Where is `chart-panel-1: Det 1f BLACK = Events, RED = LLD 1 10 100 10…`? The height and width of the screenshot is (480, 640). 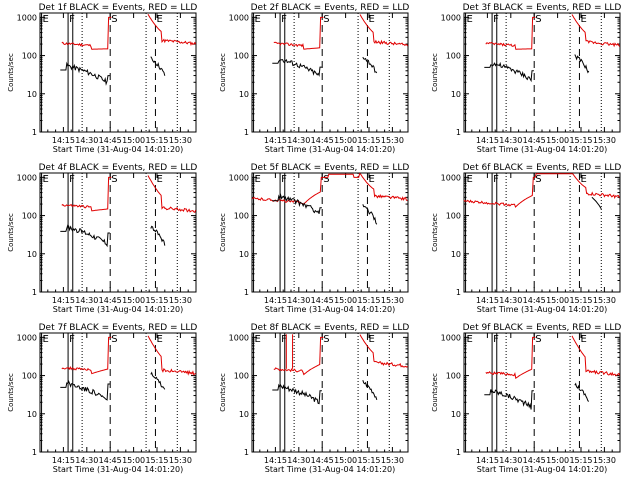 chart-panel-1: Det 1f BLACK = Events, RED = LLD 1 10 100 10… is located at coordinates (102, 78).